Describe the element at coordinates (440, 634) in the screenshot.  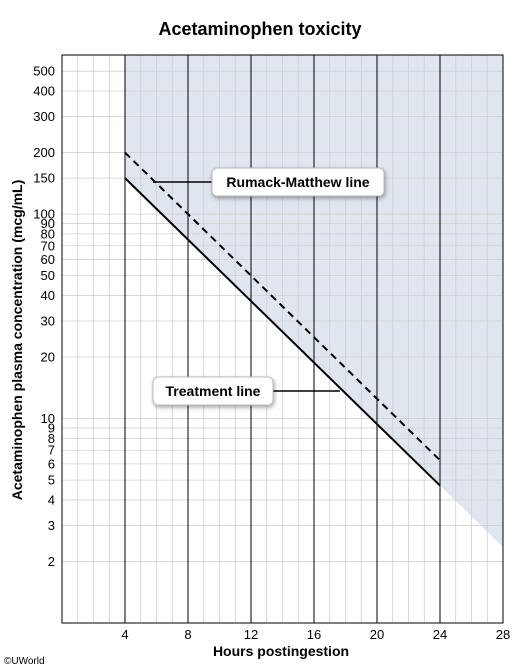
I see `x-tick-label: 24` at that location.